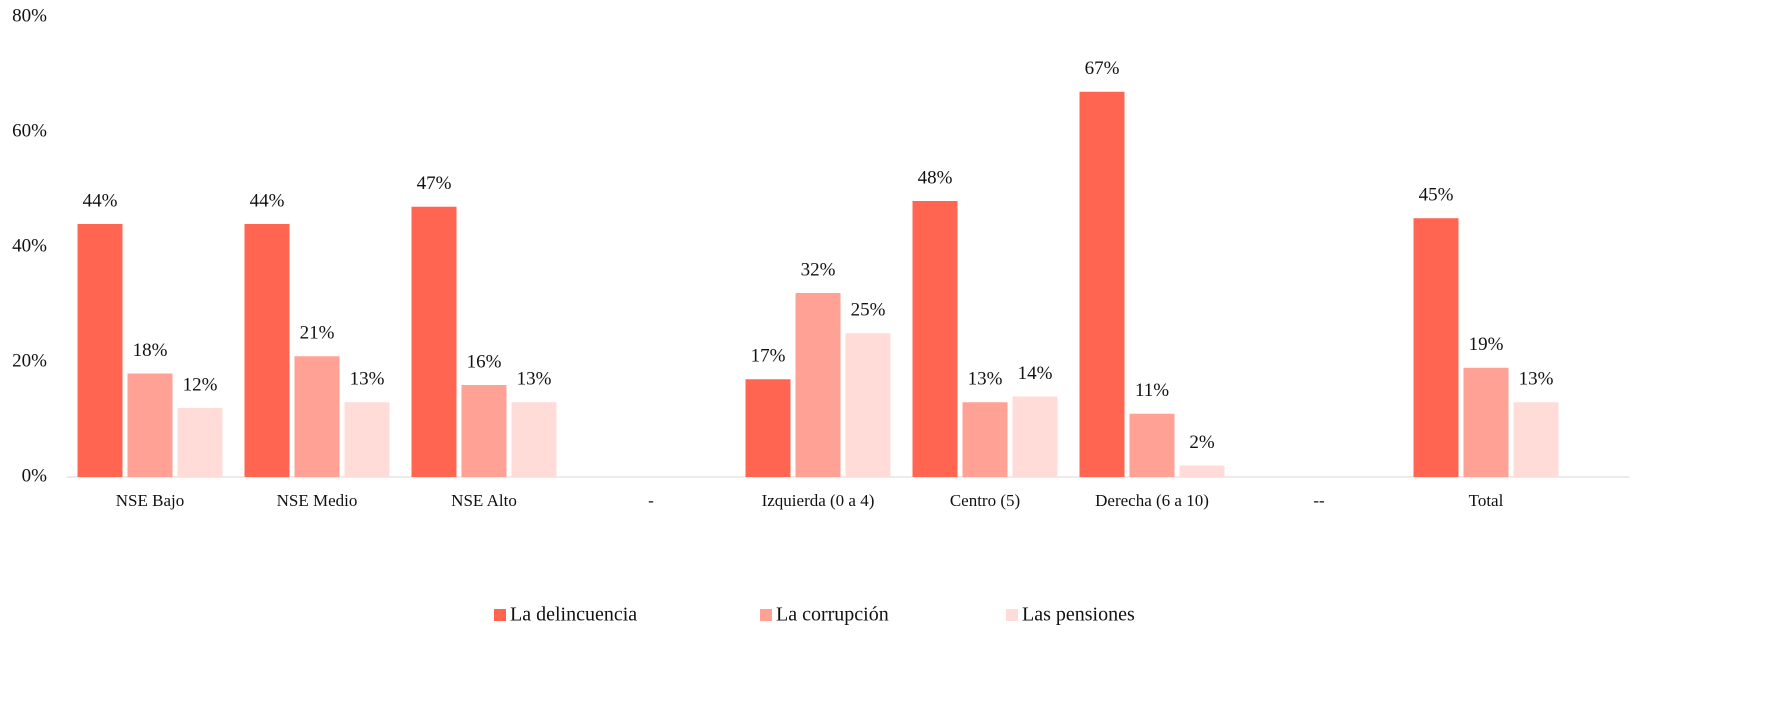 The width and height of the screenshot is (1771, 707). What do you see at coordinates (1078, 615) in the screenshot?
I see `legend-label: Las pensiones` at bounding box center [1078, 615].